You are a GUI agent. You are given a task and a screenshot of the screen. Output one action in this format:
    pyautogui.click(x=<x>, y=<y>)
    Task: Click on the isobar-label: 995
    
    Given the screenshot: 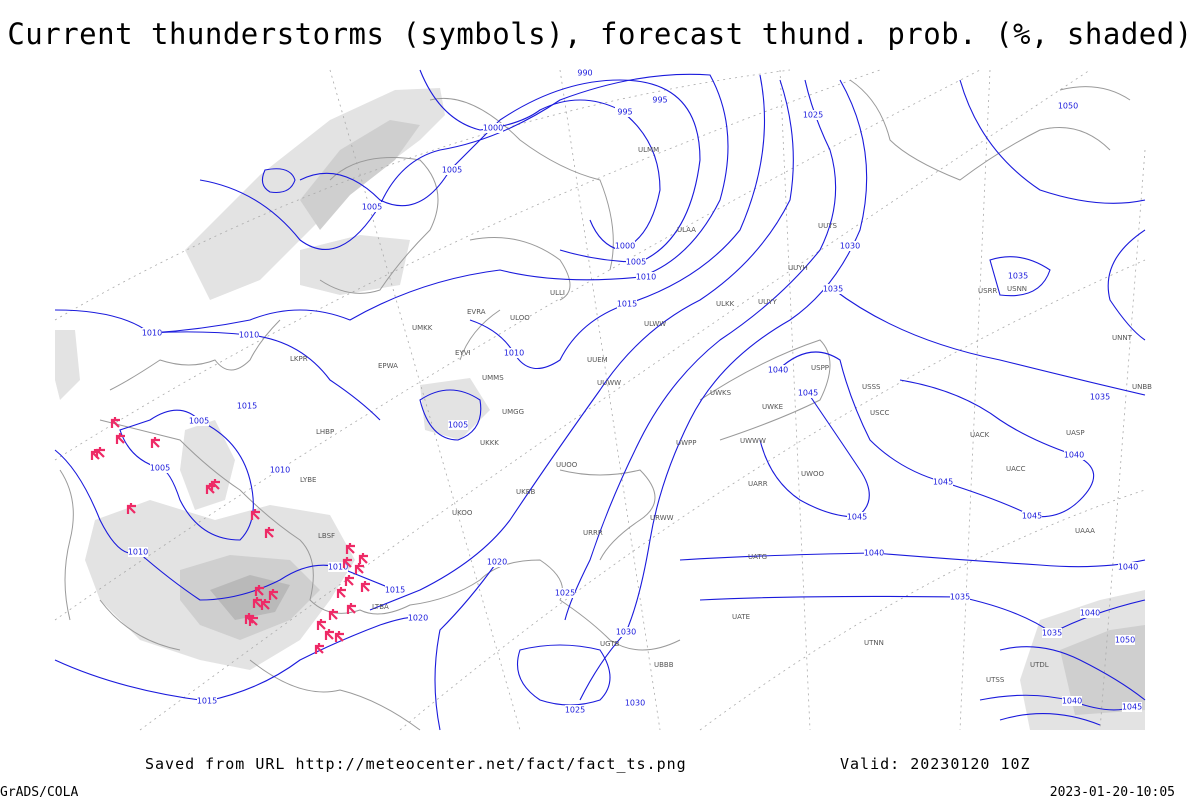 What is the action you would take?
    pyautogui.click(x=659, y=100)
    